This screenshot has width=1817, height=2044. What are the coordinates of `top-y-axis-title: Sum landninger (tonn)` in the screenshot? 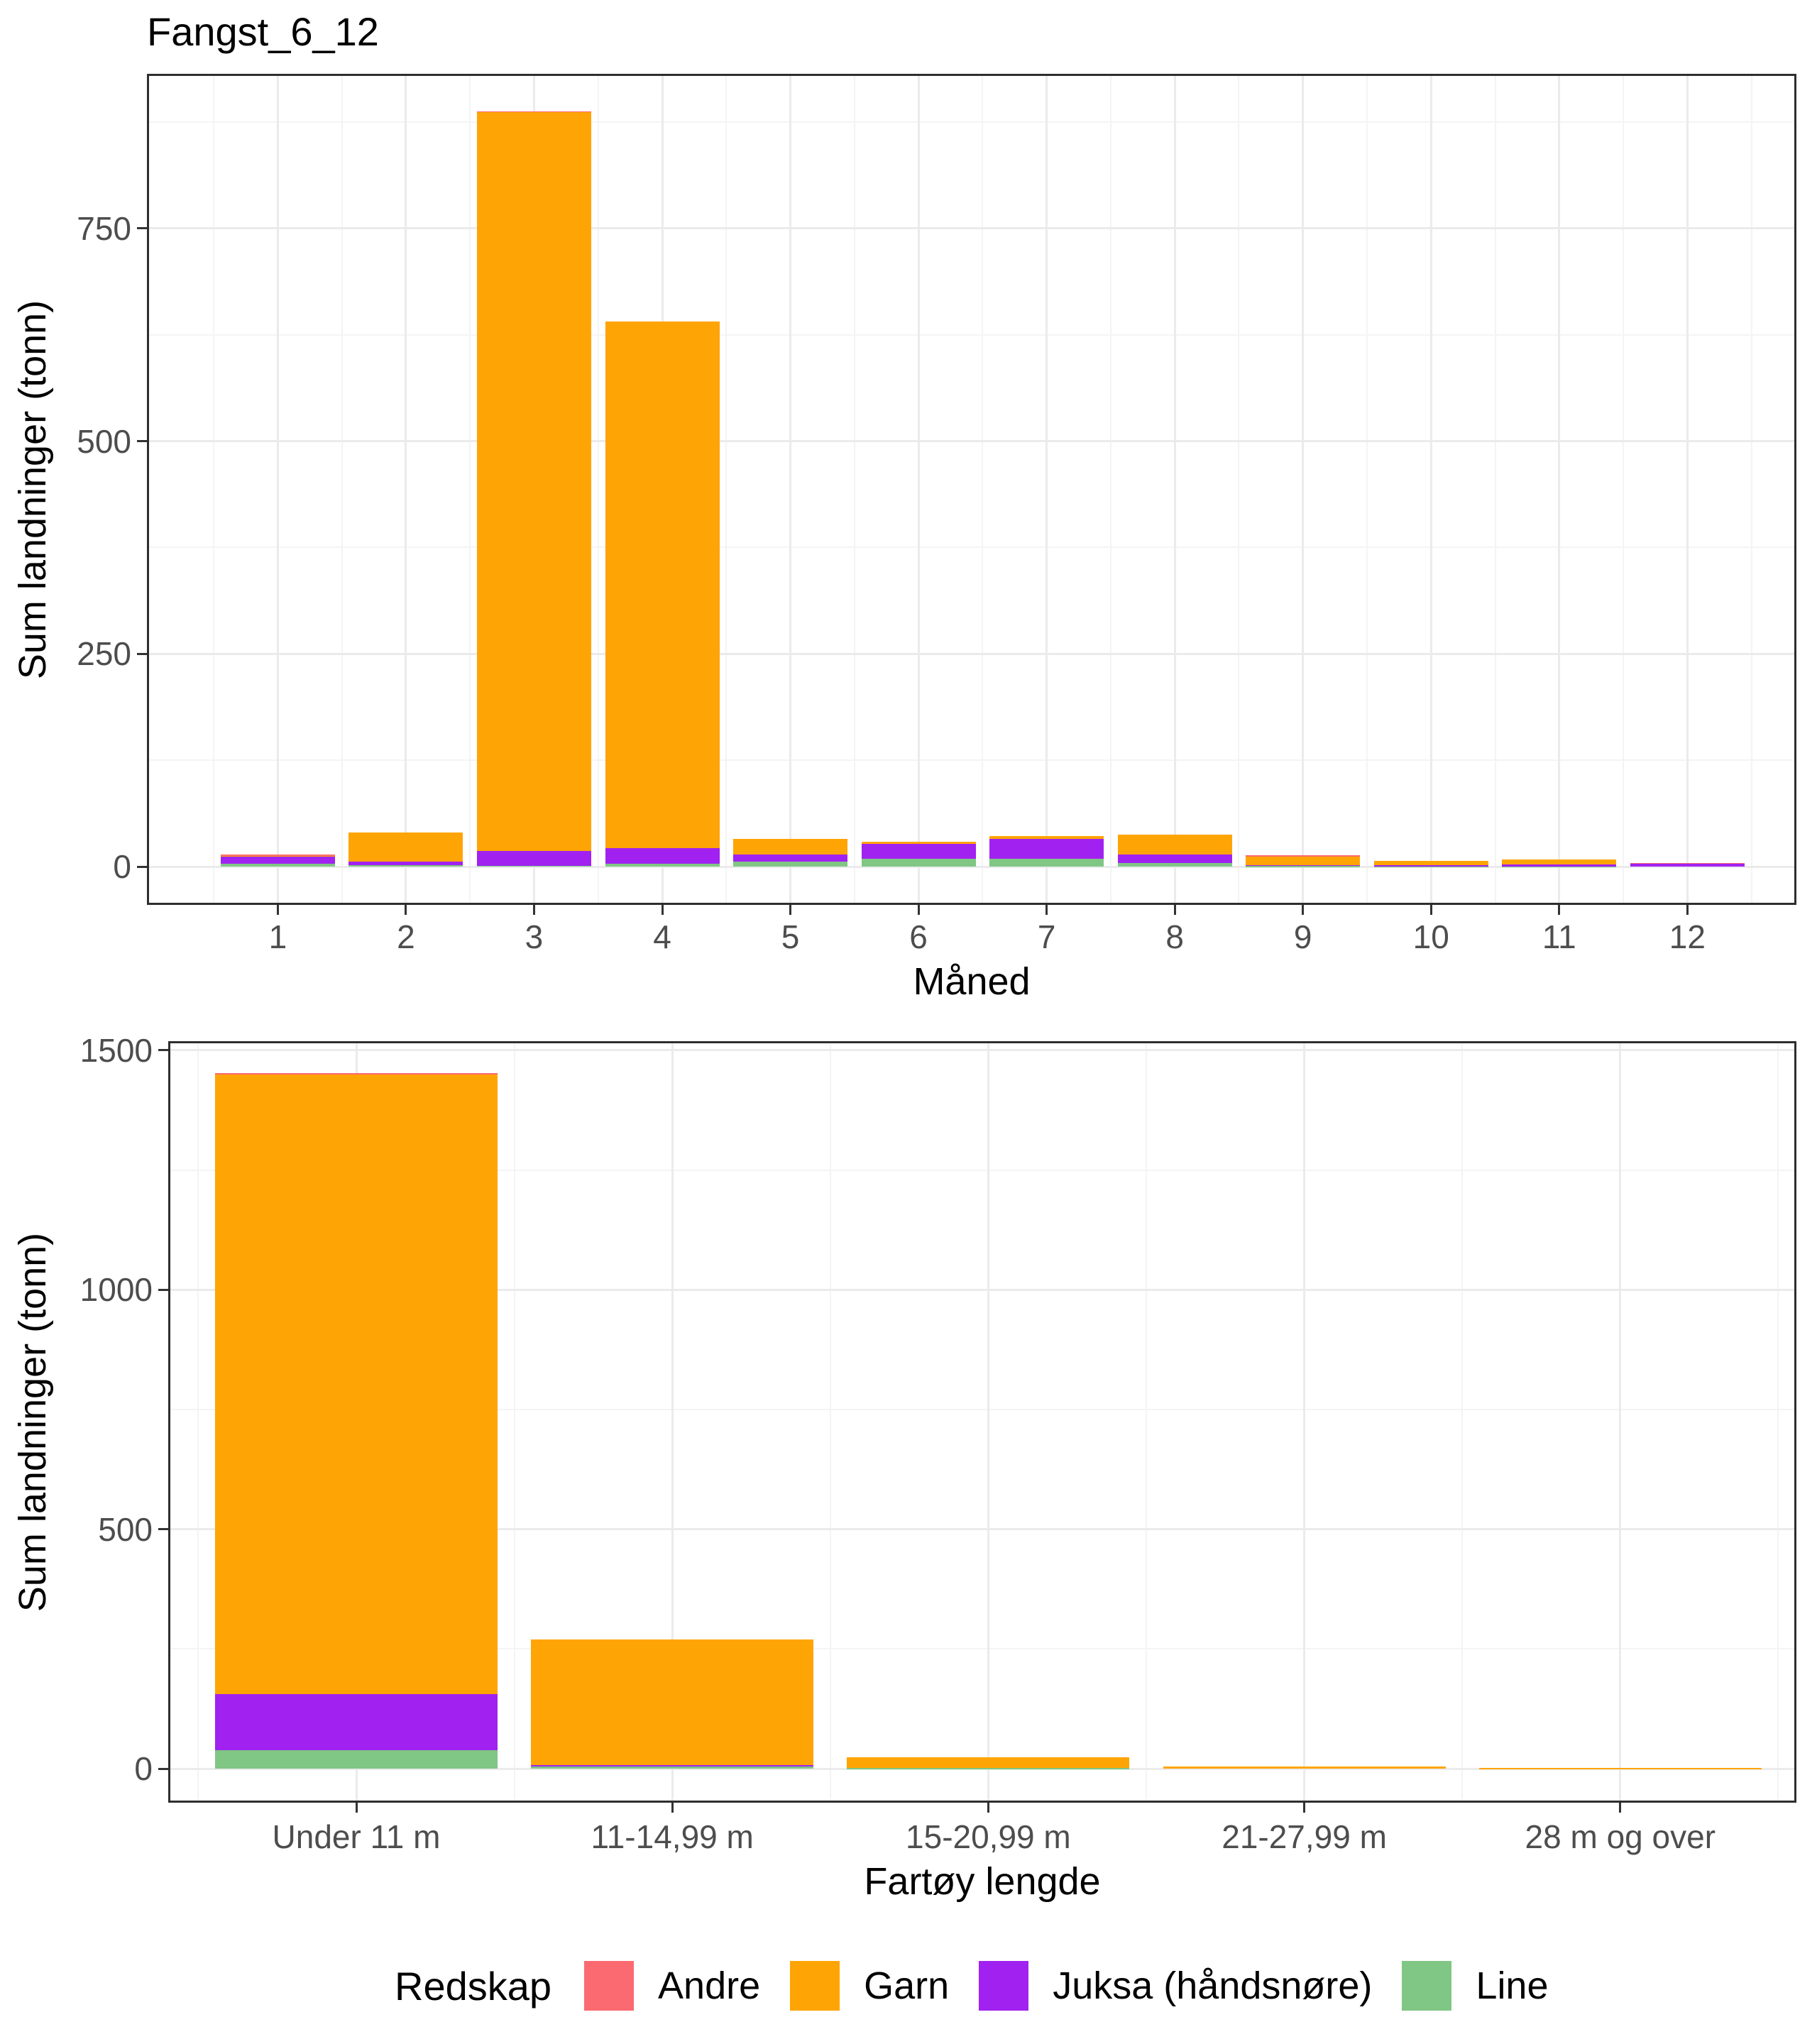 It's located at (32, 490).